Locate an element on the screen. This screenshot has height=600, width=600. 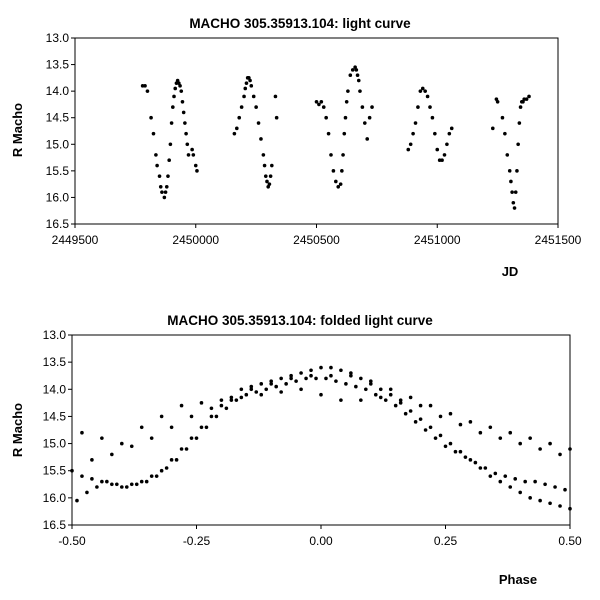
x-ticks: 2449500 2450000 2450500 2451000 2451500 is located at coordinates (317, 235).